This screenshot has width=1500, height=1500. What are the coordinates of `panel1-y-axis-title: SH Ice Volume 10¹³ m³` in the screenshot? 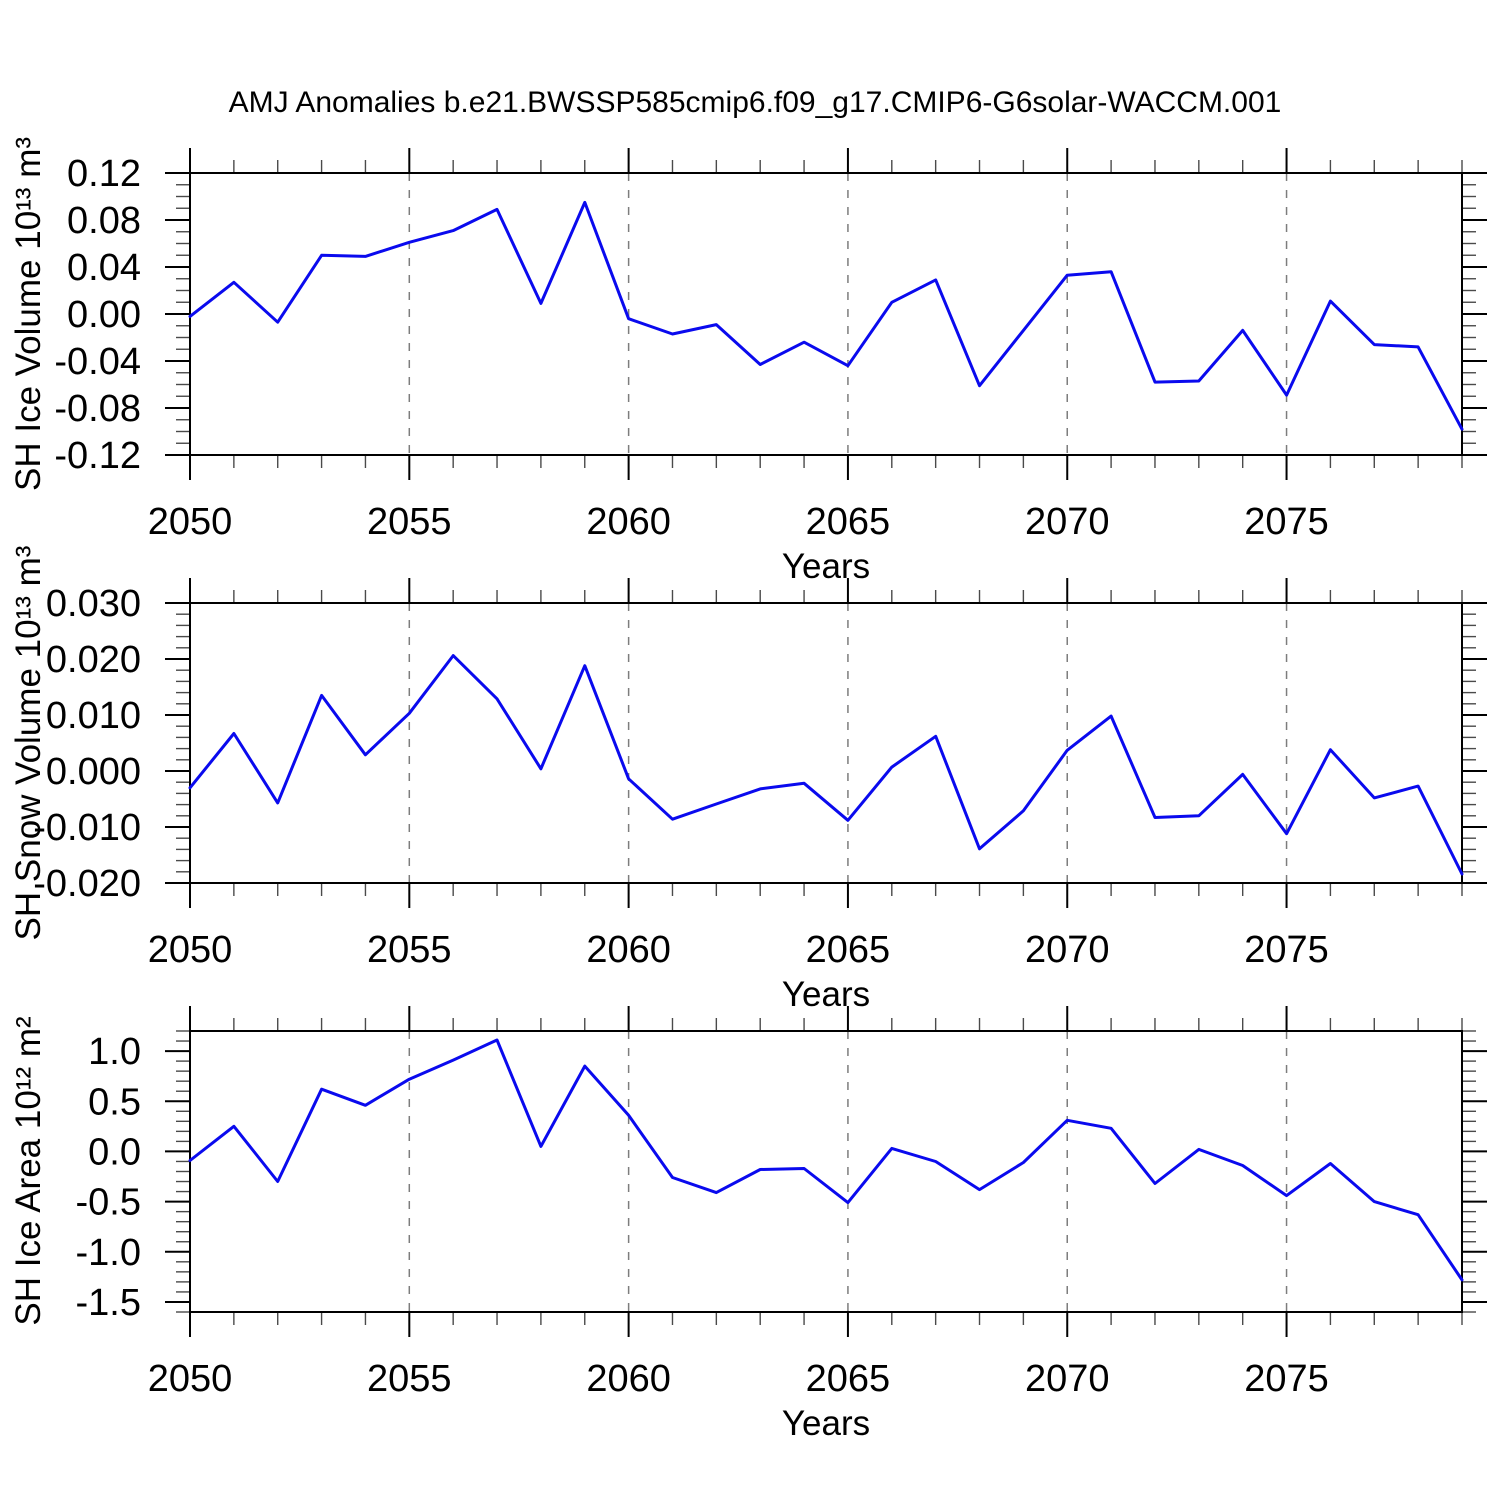 It's located at (28, 314).